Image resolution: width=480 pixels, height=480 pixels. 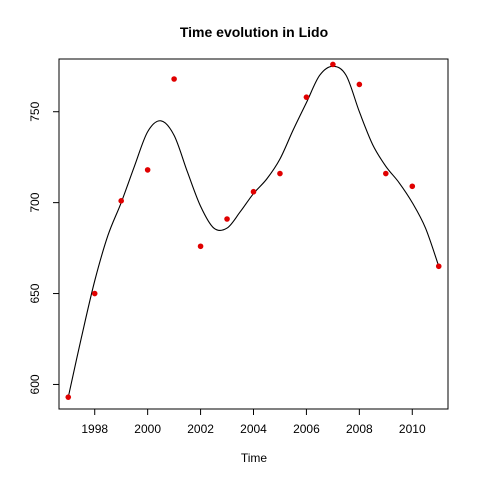 What do you see at coordinates (35, 293) in the screenshot?
I see `y-tick-label: 650` at bounding box center [35, 293].